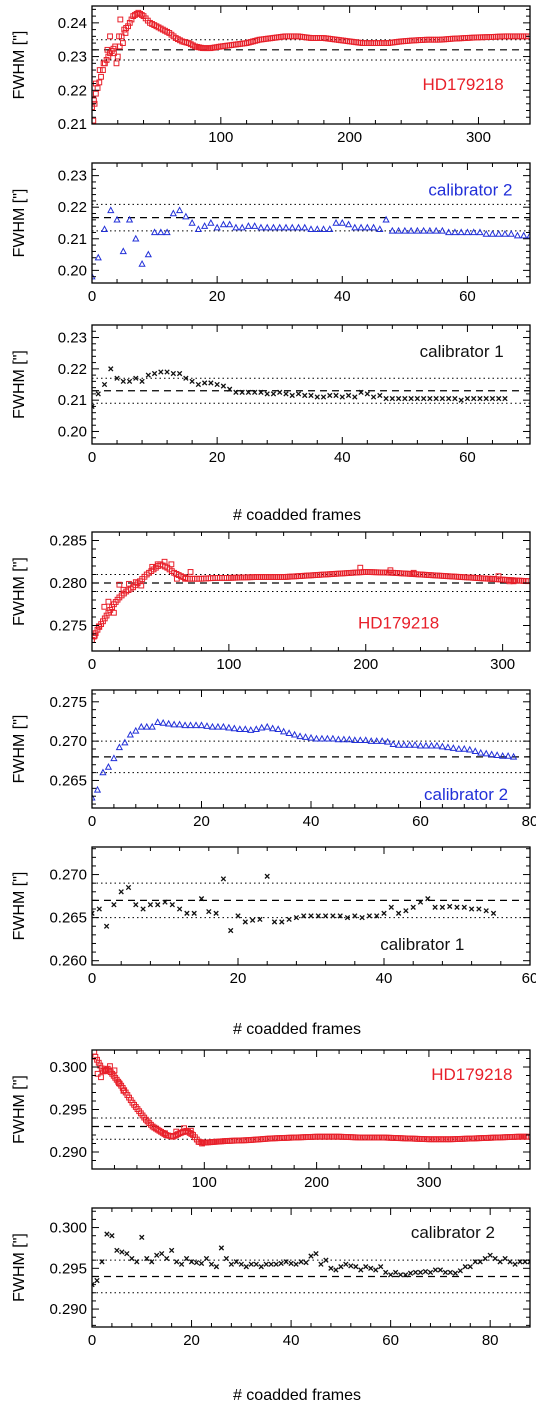 The image size is (536, 1406). What do you see at coordinates (462, 351) in the screenshot?
I see `series-annotation: calibrator 1` at bounding box center [462, 351].